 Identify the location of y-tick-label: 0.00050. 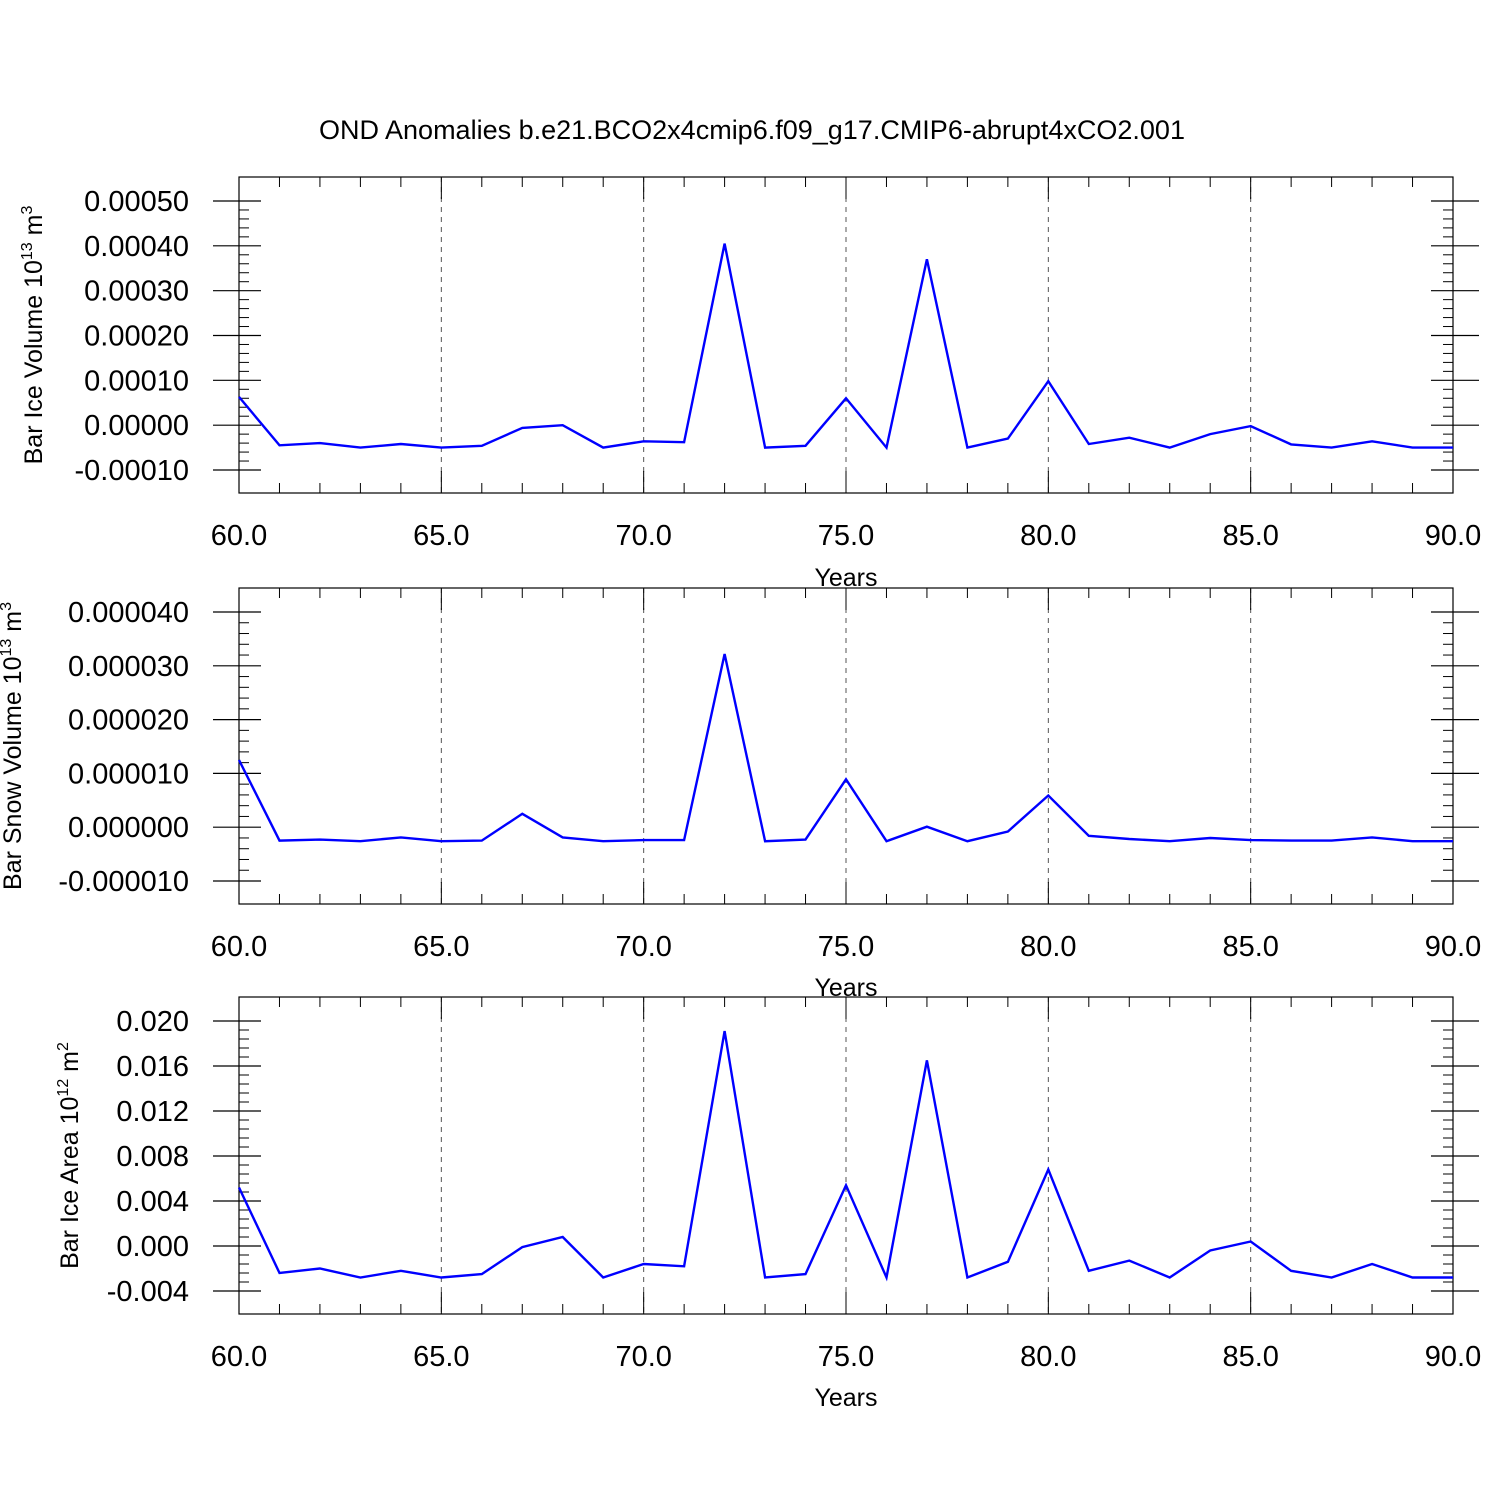
(136, 202).